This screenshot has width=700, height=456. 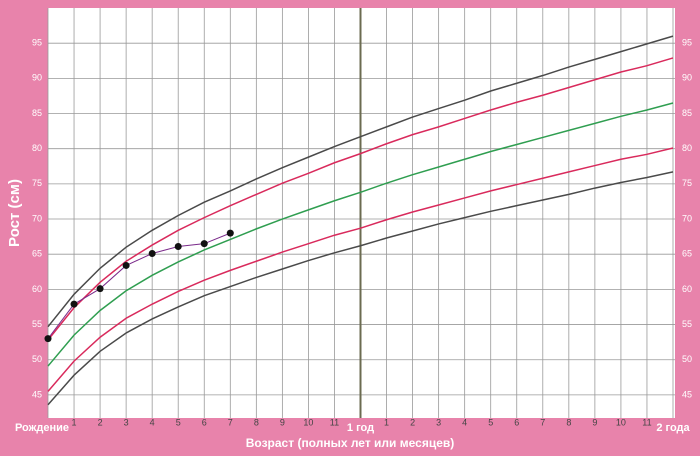 I want to click on x-tick-label: Рождение, so click(x=42, y=428).